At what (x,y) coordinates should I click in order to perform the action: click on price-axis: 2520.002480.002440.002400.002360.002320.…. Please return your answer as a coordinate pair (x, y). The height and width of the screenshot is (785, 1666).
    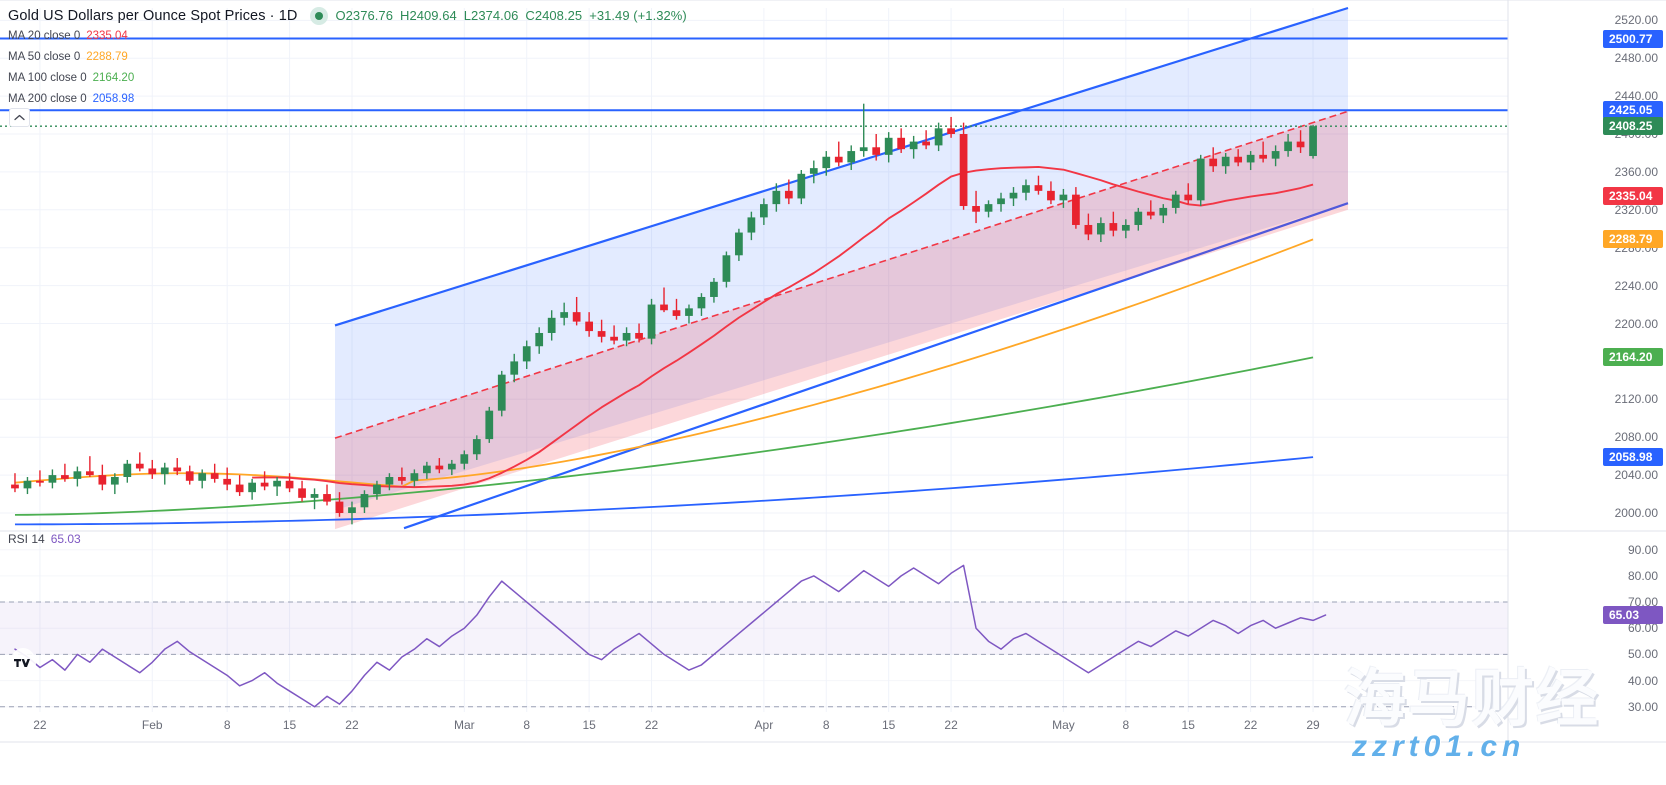
    Looking at the image, I should click on (1587, 392).